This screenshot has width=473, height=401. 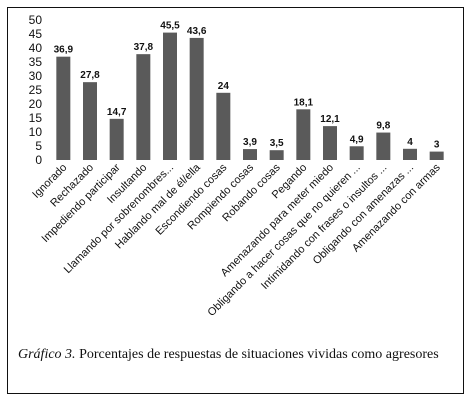 I want to click on data-label: 3, so click(x=437, y=145).